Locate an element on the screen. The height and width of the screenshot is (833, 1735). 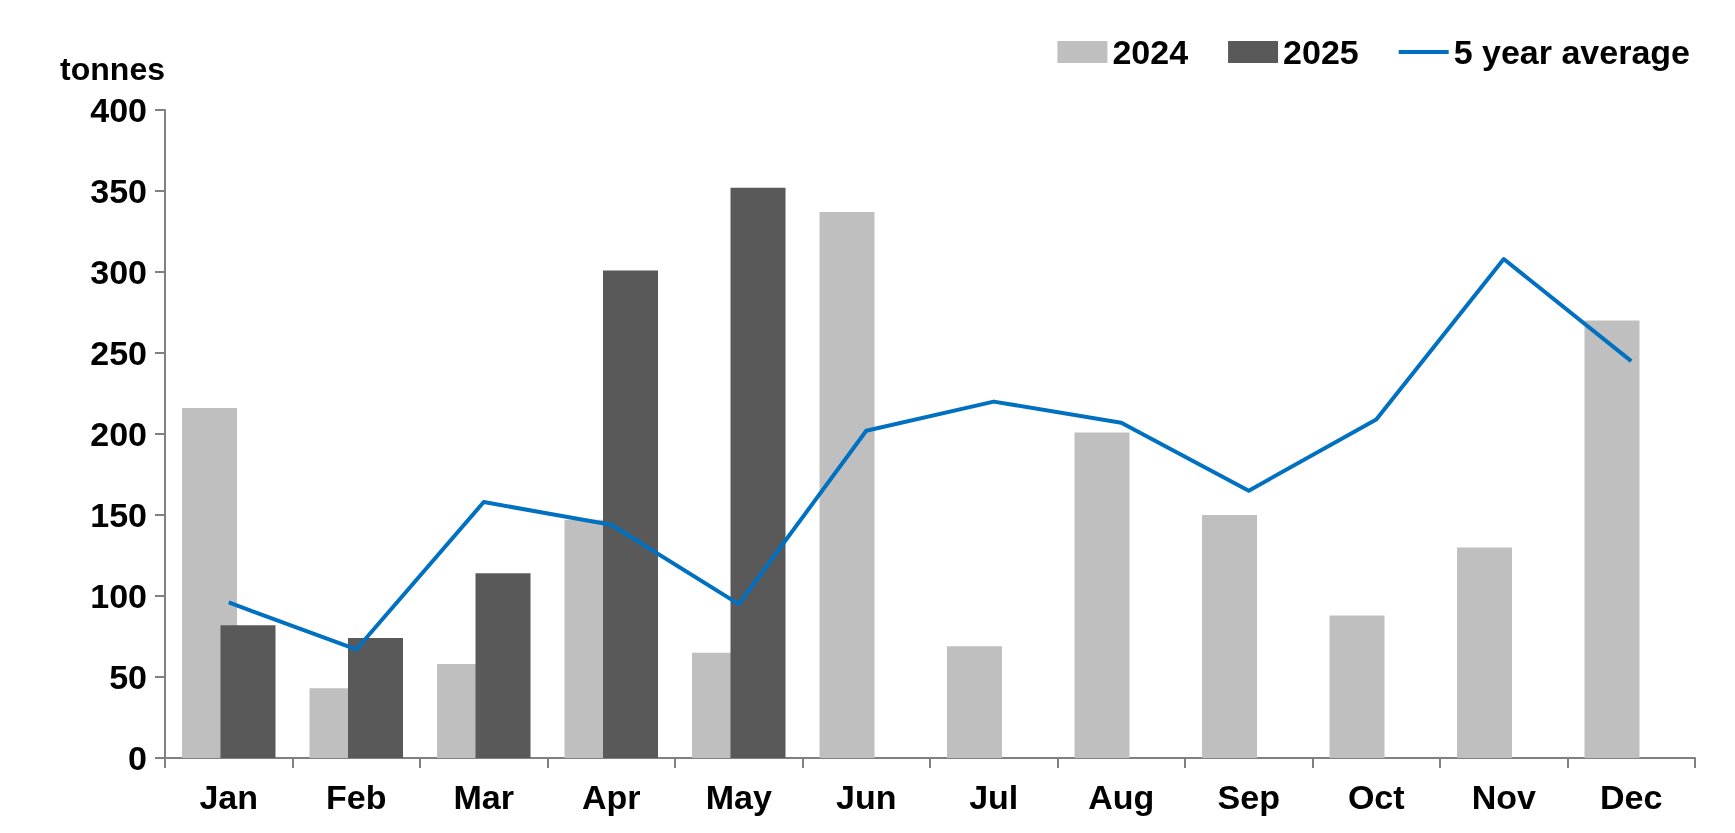
x-tick-label: May is located at coordinates (738, 797).